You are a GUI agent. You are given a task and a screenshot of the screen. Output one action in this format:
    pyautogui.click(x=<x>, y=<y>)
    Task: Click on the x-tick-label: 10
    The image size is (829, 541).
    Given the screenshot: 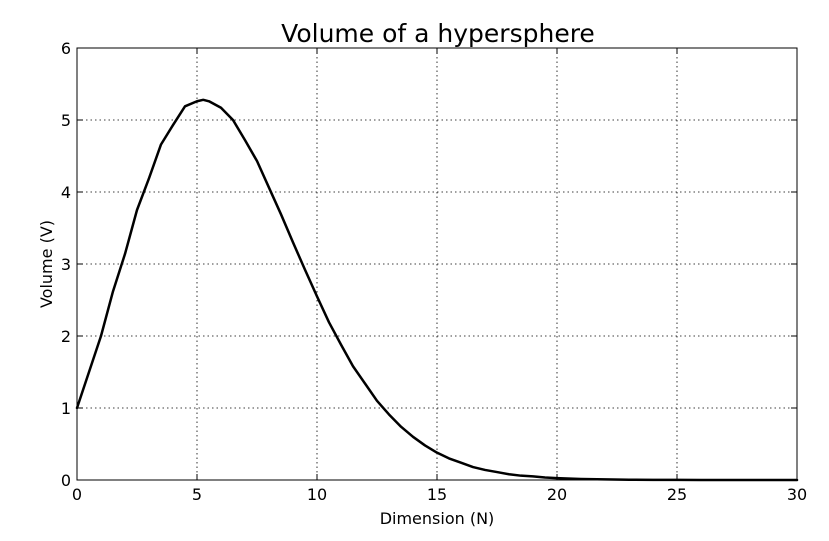 What is the action you would take?
    pyautogui.click(x=317, y=494)
    